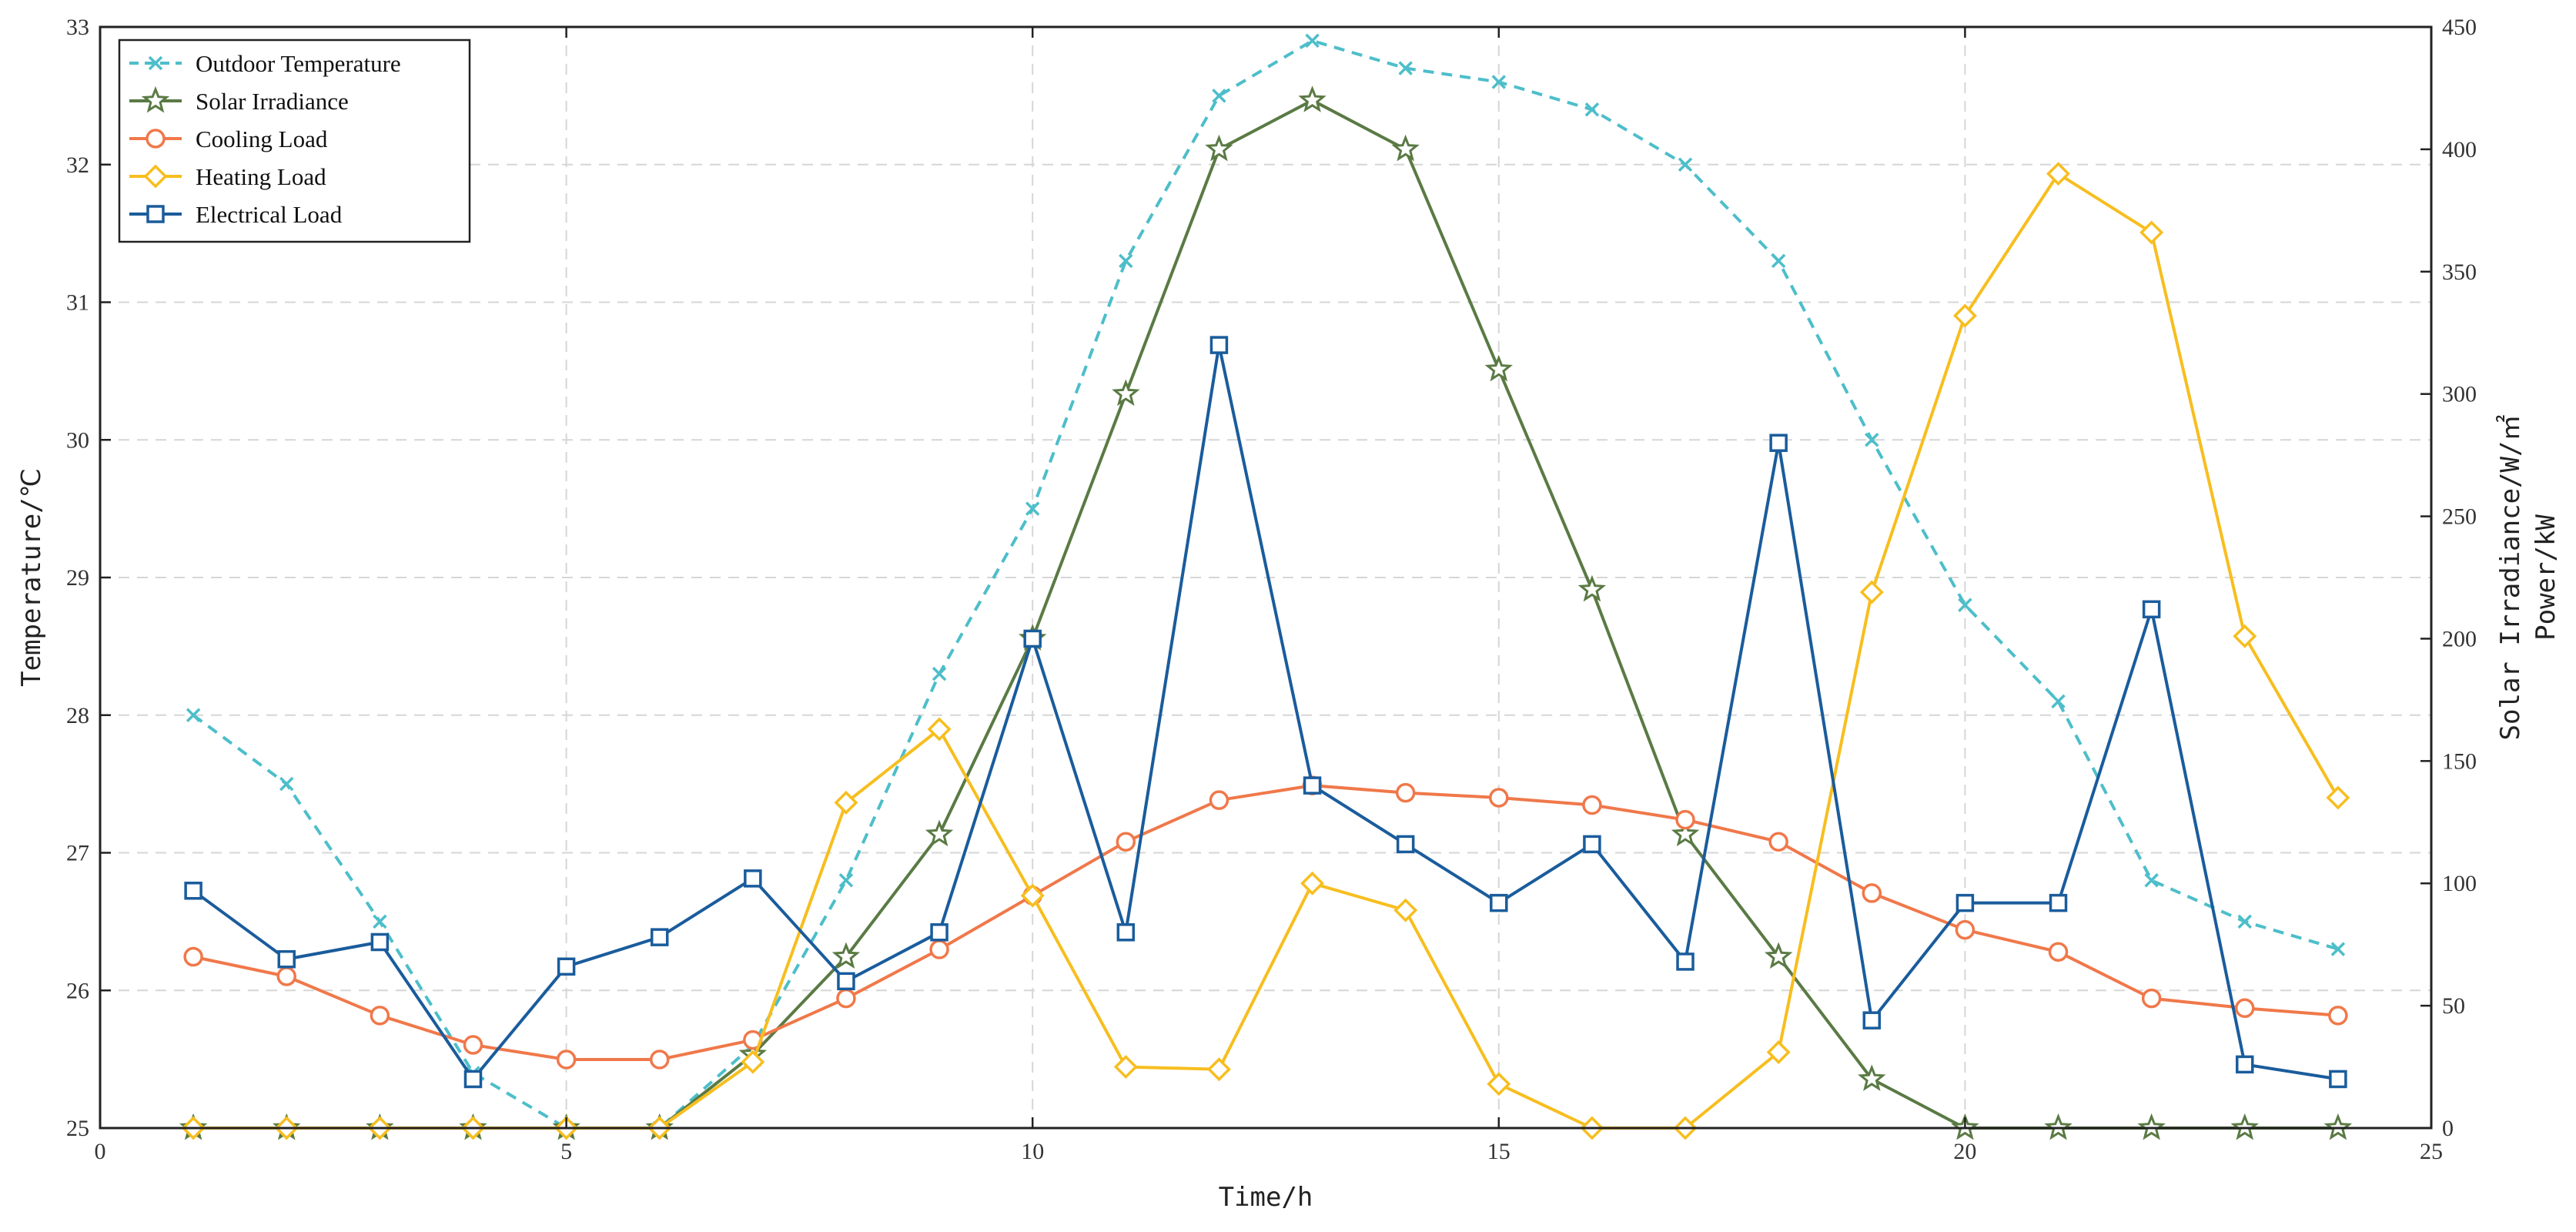  What do you see at coordinates (77, 715) in the screenshot?
I see `y-left-tick-label: 28` at bounding box center [77, 715].